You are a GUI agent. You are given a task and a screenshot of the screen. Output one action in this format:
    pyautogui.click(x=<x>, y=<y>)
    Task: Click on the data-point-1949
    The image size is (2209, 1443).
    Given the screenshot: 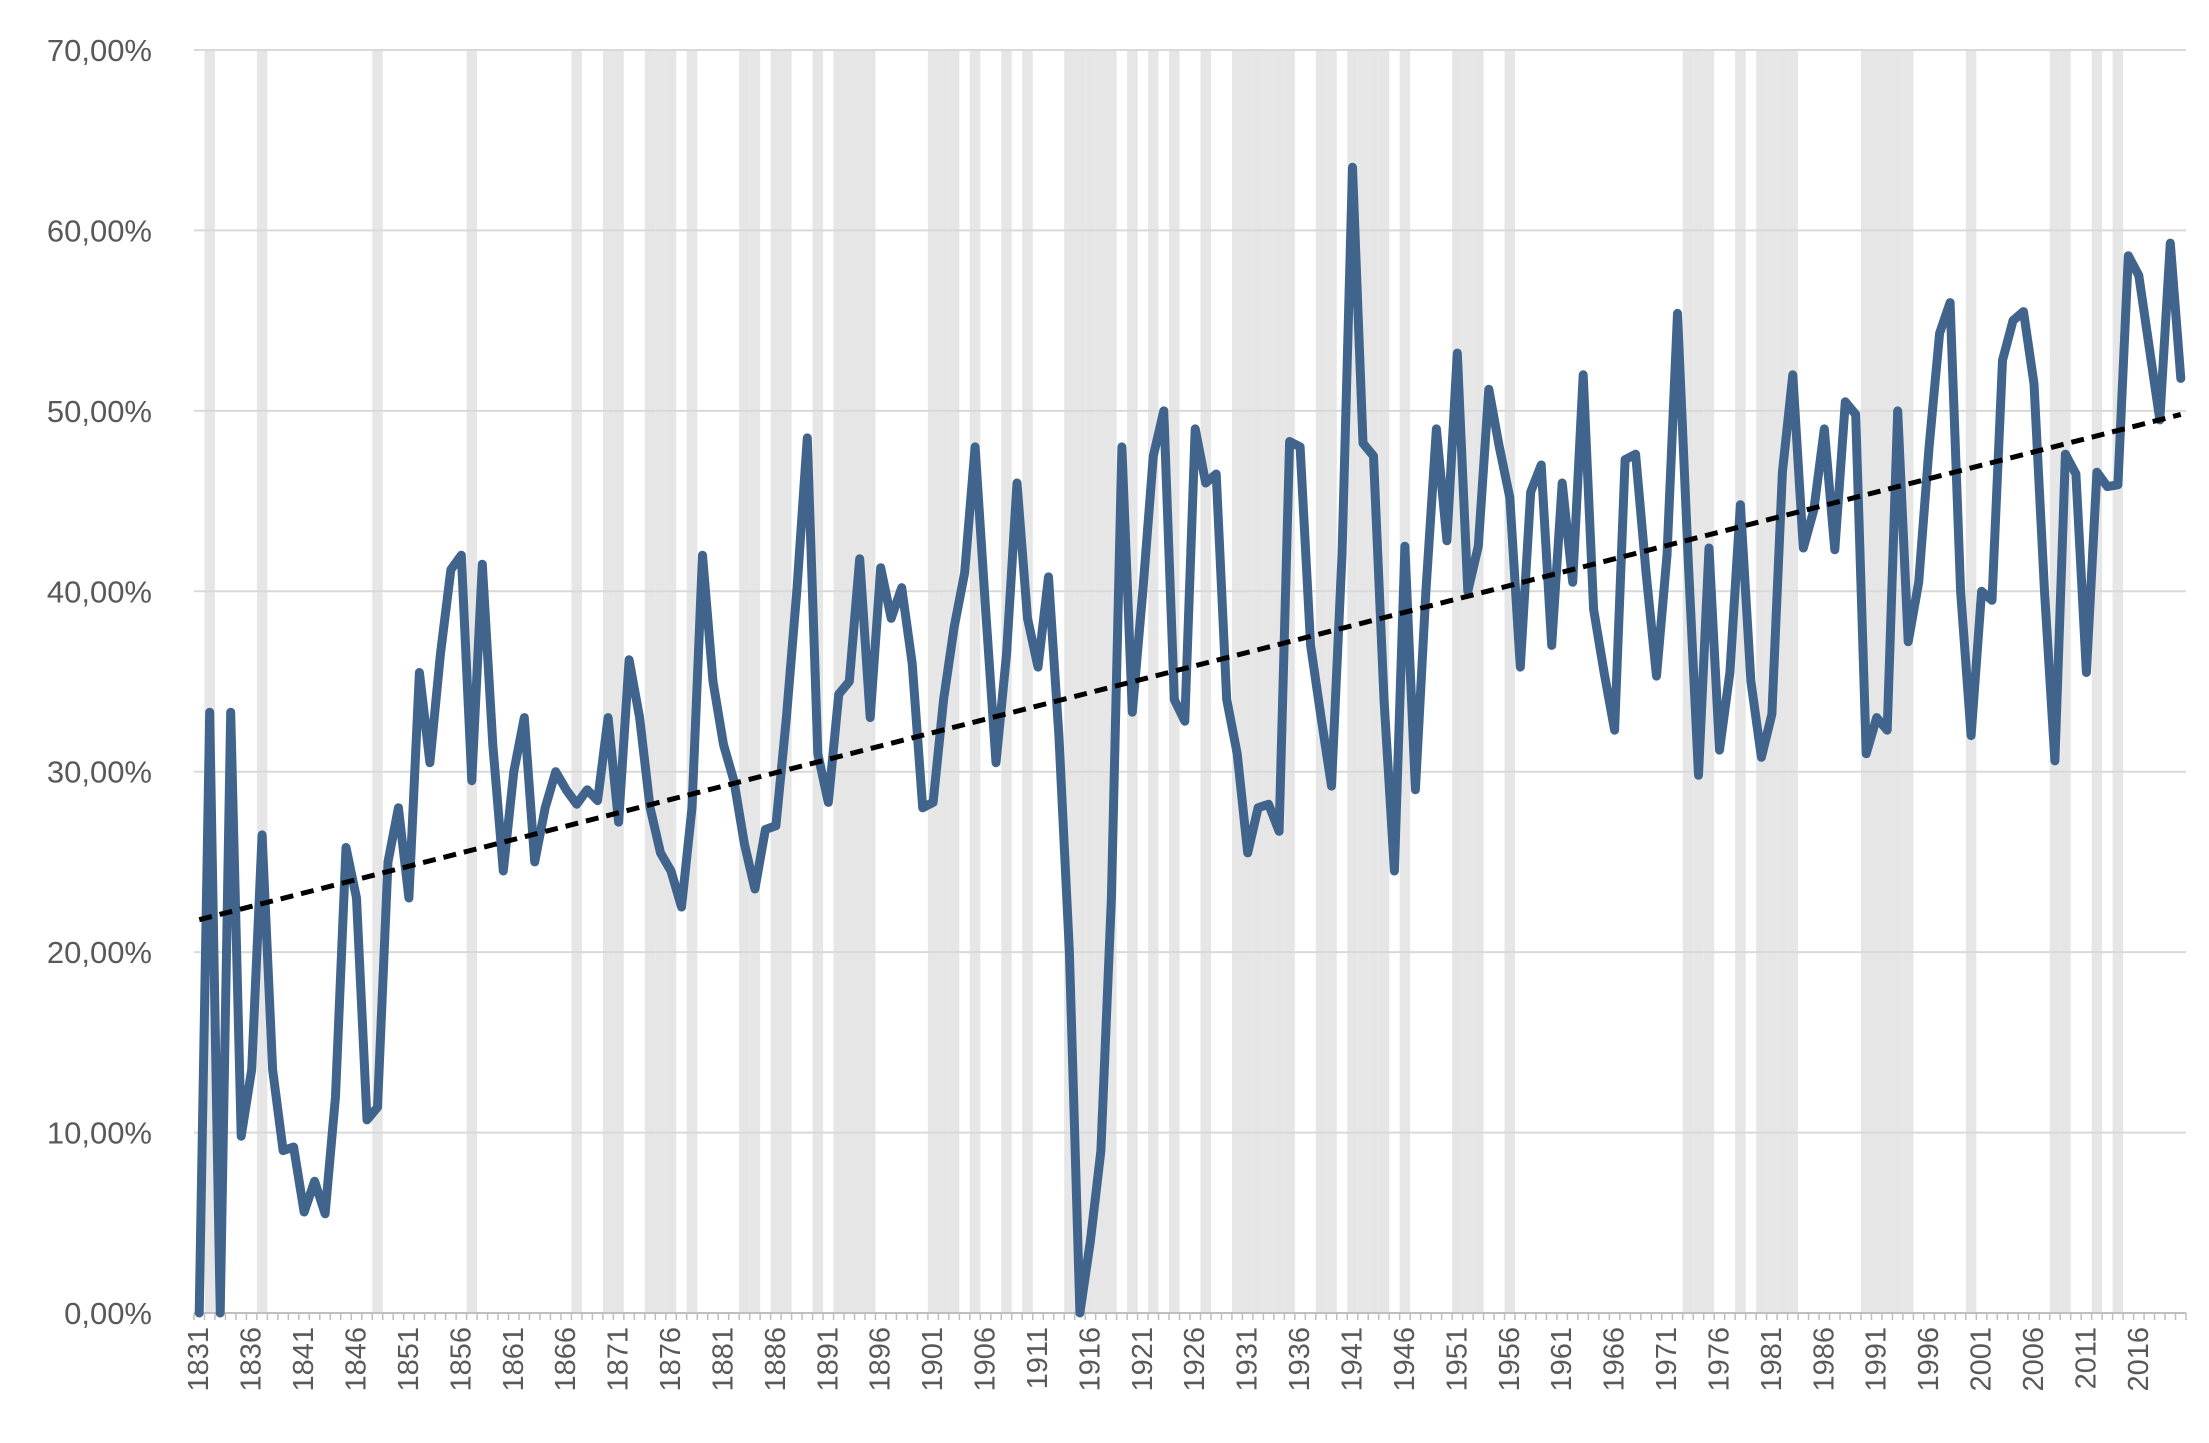 What is the action you would take?
    pyautogui.click(x=1436, y=429)
    